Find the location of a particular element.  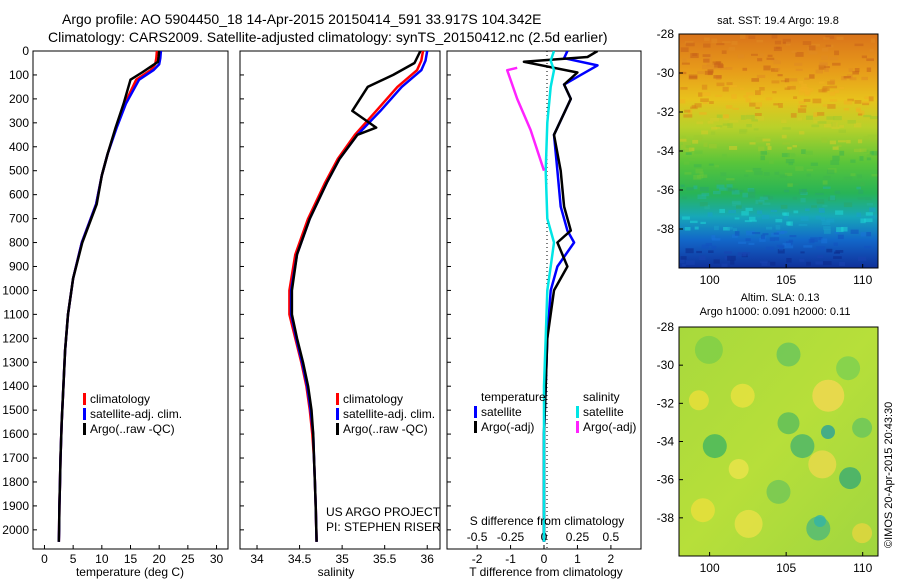

t-difference-axis-ticks: -2 -1 0 1 2 is located at coordinates (543, 555).